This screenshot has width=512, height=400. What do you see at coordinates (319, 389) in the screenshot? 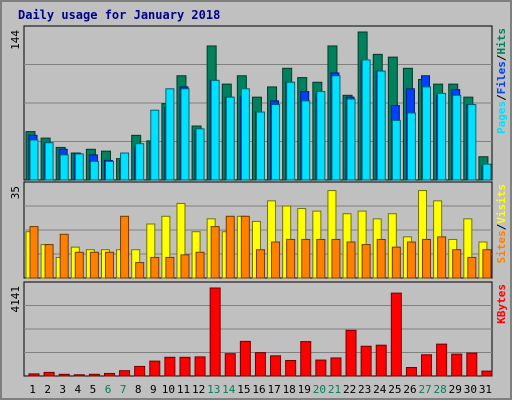
I see `x-tick-label: 20` at bounding box center [319, 389].